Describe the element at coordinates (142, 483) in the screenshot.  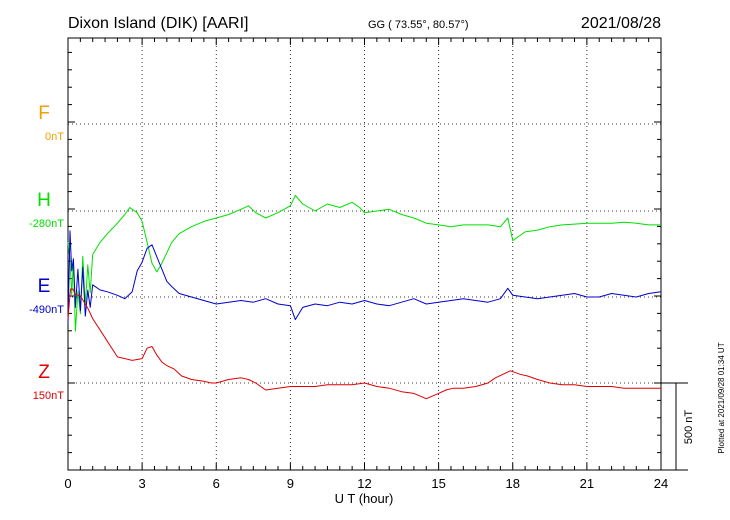
I see `x-tick-label: 3` at that location.